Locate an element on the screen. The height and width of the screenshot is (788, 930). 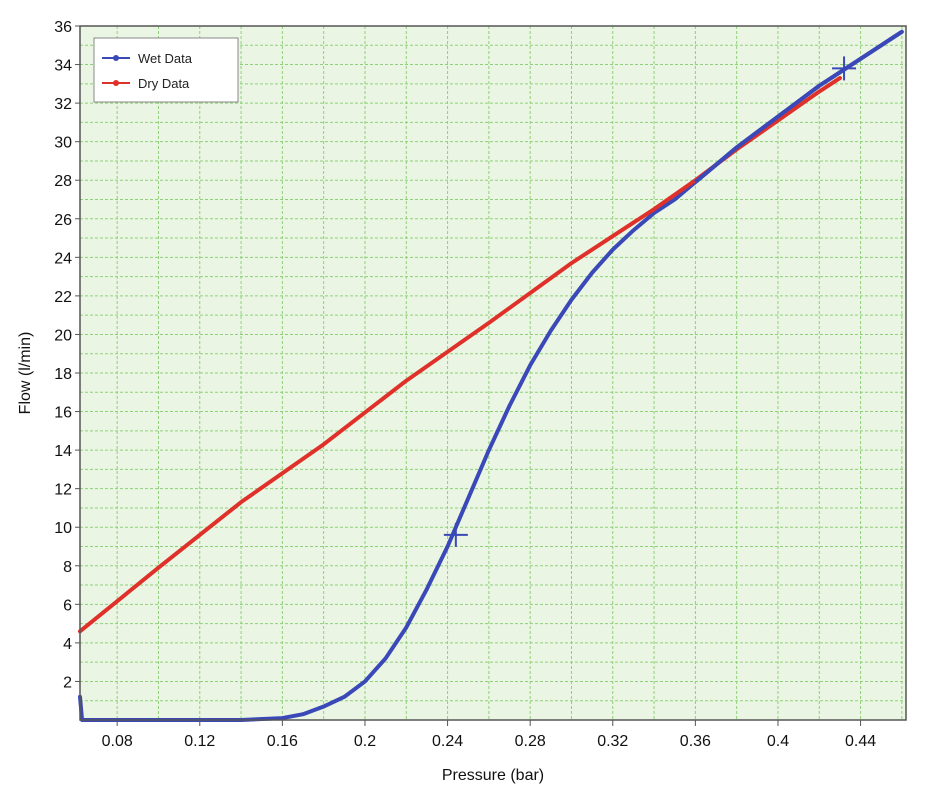
x-tick-label: 0.24 is located at coordinates (447, 741).